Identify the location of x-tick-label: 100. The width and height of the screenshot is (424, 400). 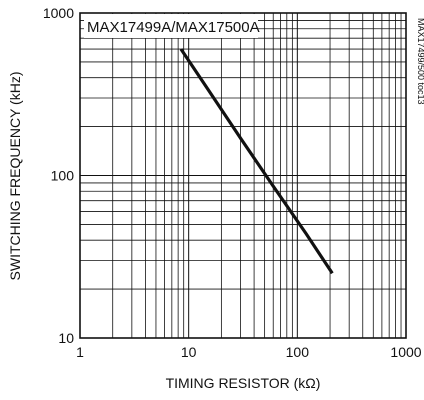
(298, 352).